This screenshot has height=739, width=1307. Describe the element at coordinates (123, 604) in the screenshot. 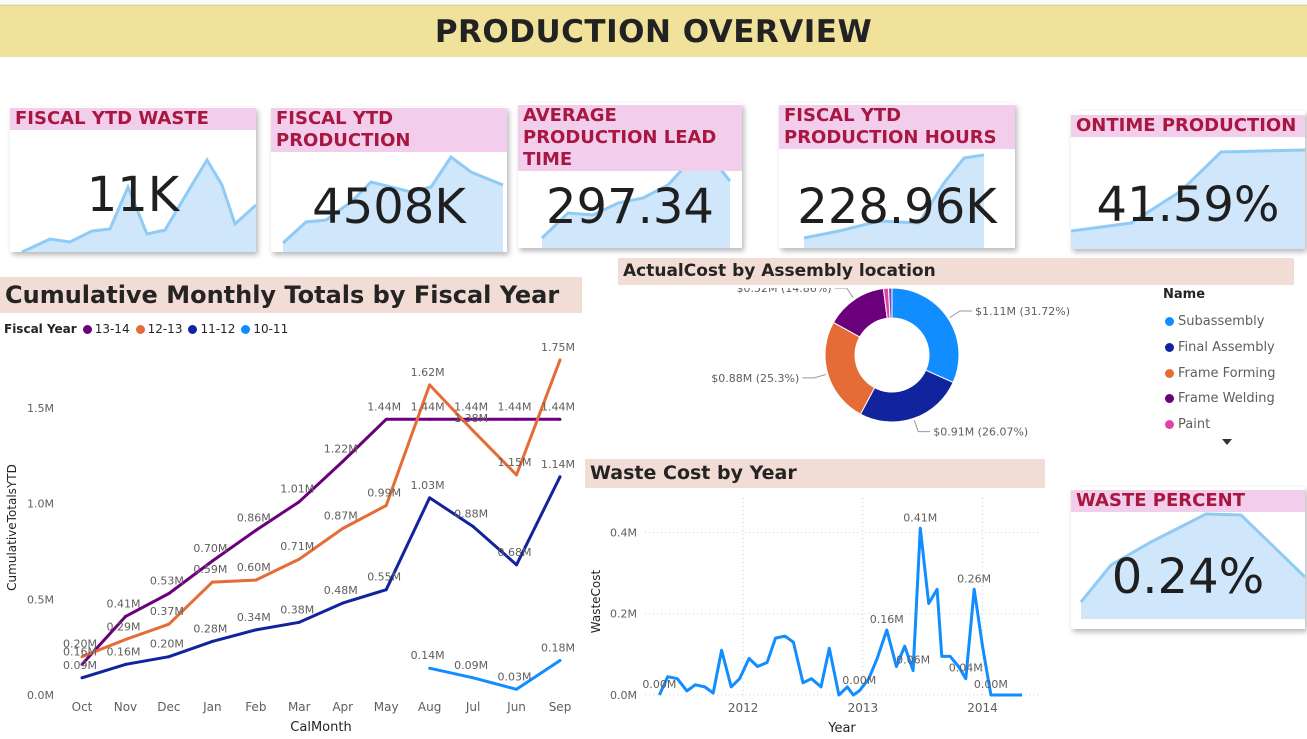

I see `data-label: 0.41M` at that location.